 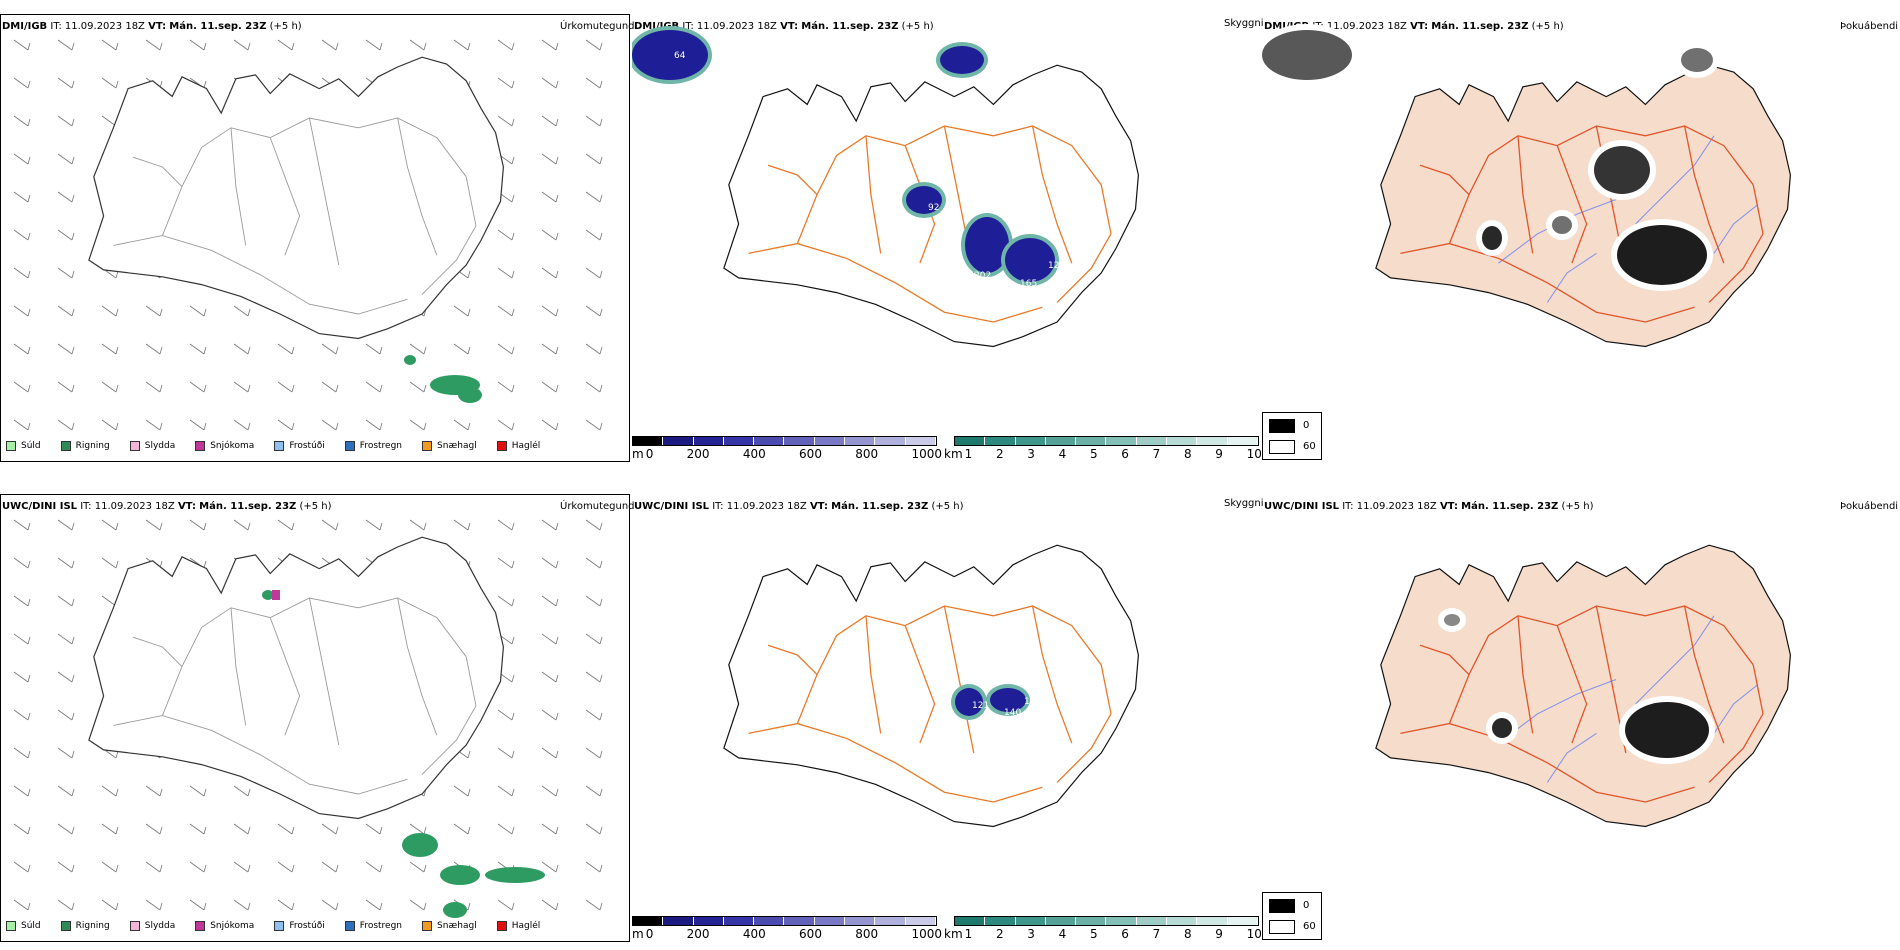 What do you see at coordinates (1062, 454) in the screenshot?
I see `scale-tick-label: 4` at bounding box center [1062, 454].